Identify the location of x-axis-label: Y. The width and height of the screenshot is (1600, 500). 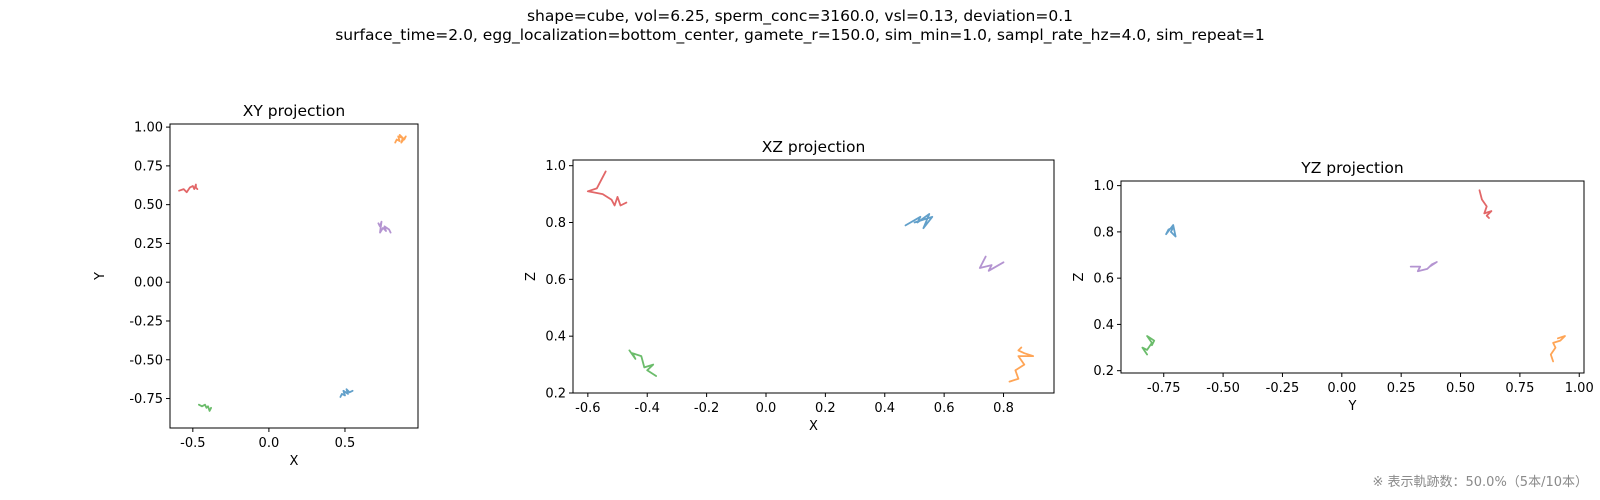
(1352, 406).